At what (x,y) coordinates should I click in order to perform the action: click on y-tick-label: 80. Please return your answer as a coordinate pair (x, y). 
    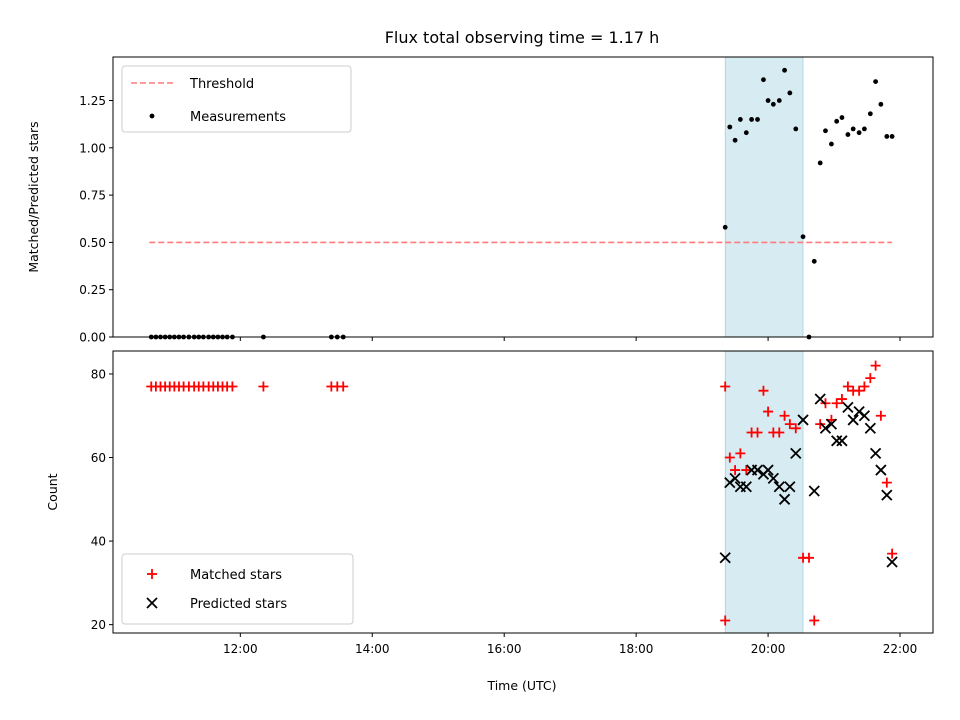
    Looking at the image, I should click on (98, 374).